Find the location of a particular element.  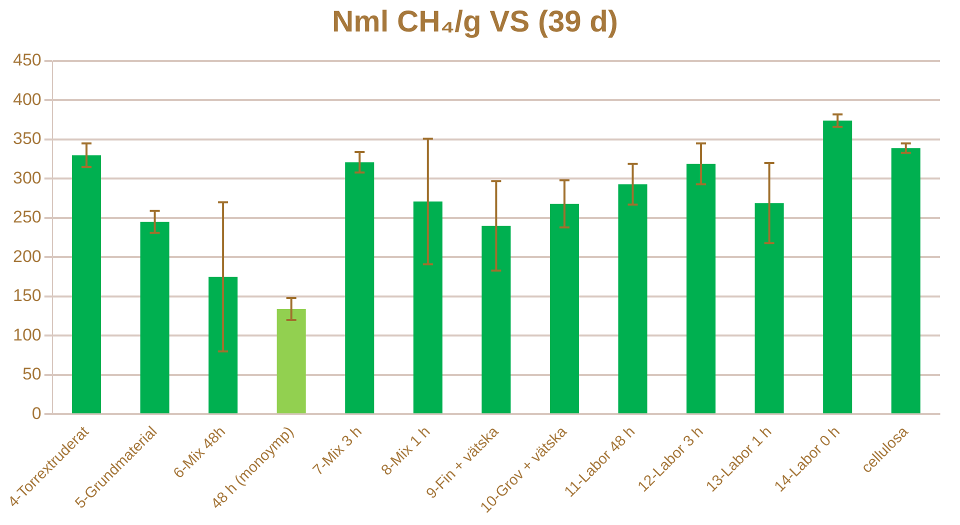

y-tick-label: 400 is located at coordinates (27, 99).